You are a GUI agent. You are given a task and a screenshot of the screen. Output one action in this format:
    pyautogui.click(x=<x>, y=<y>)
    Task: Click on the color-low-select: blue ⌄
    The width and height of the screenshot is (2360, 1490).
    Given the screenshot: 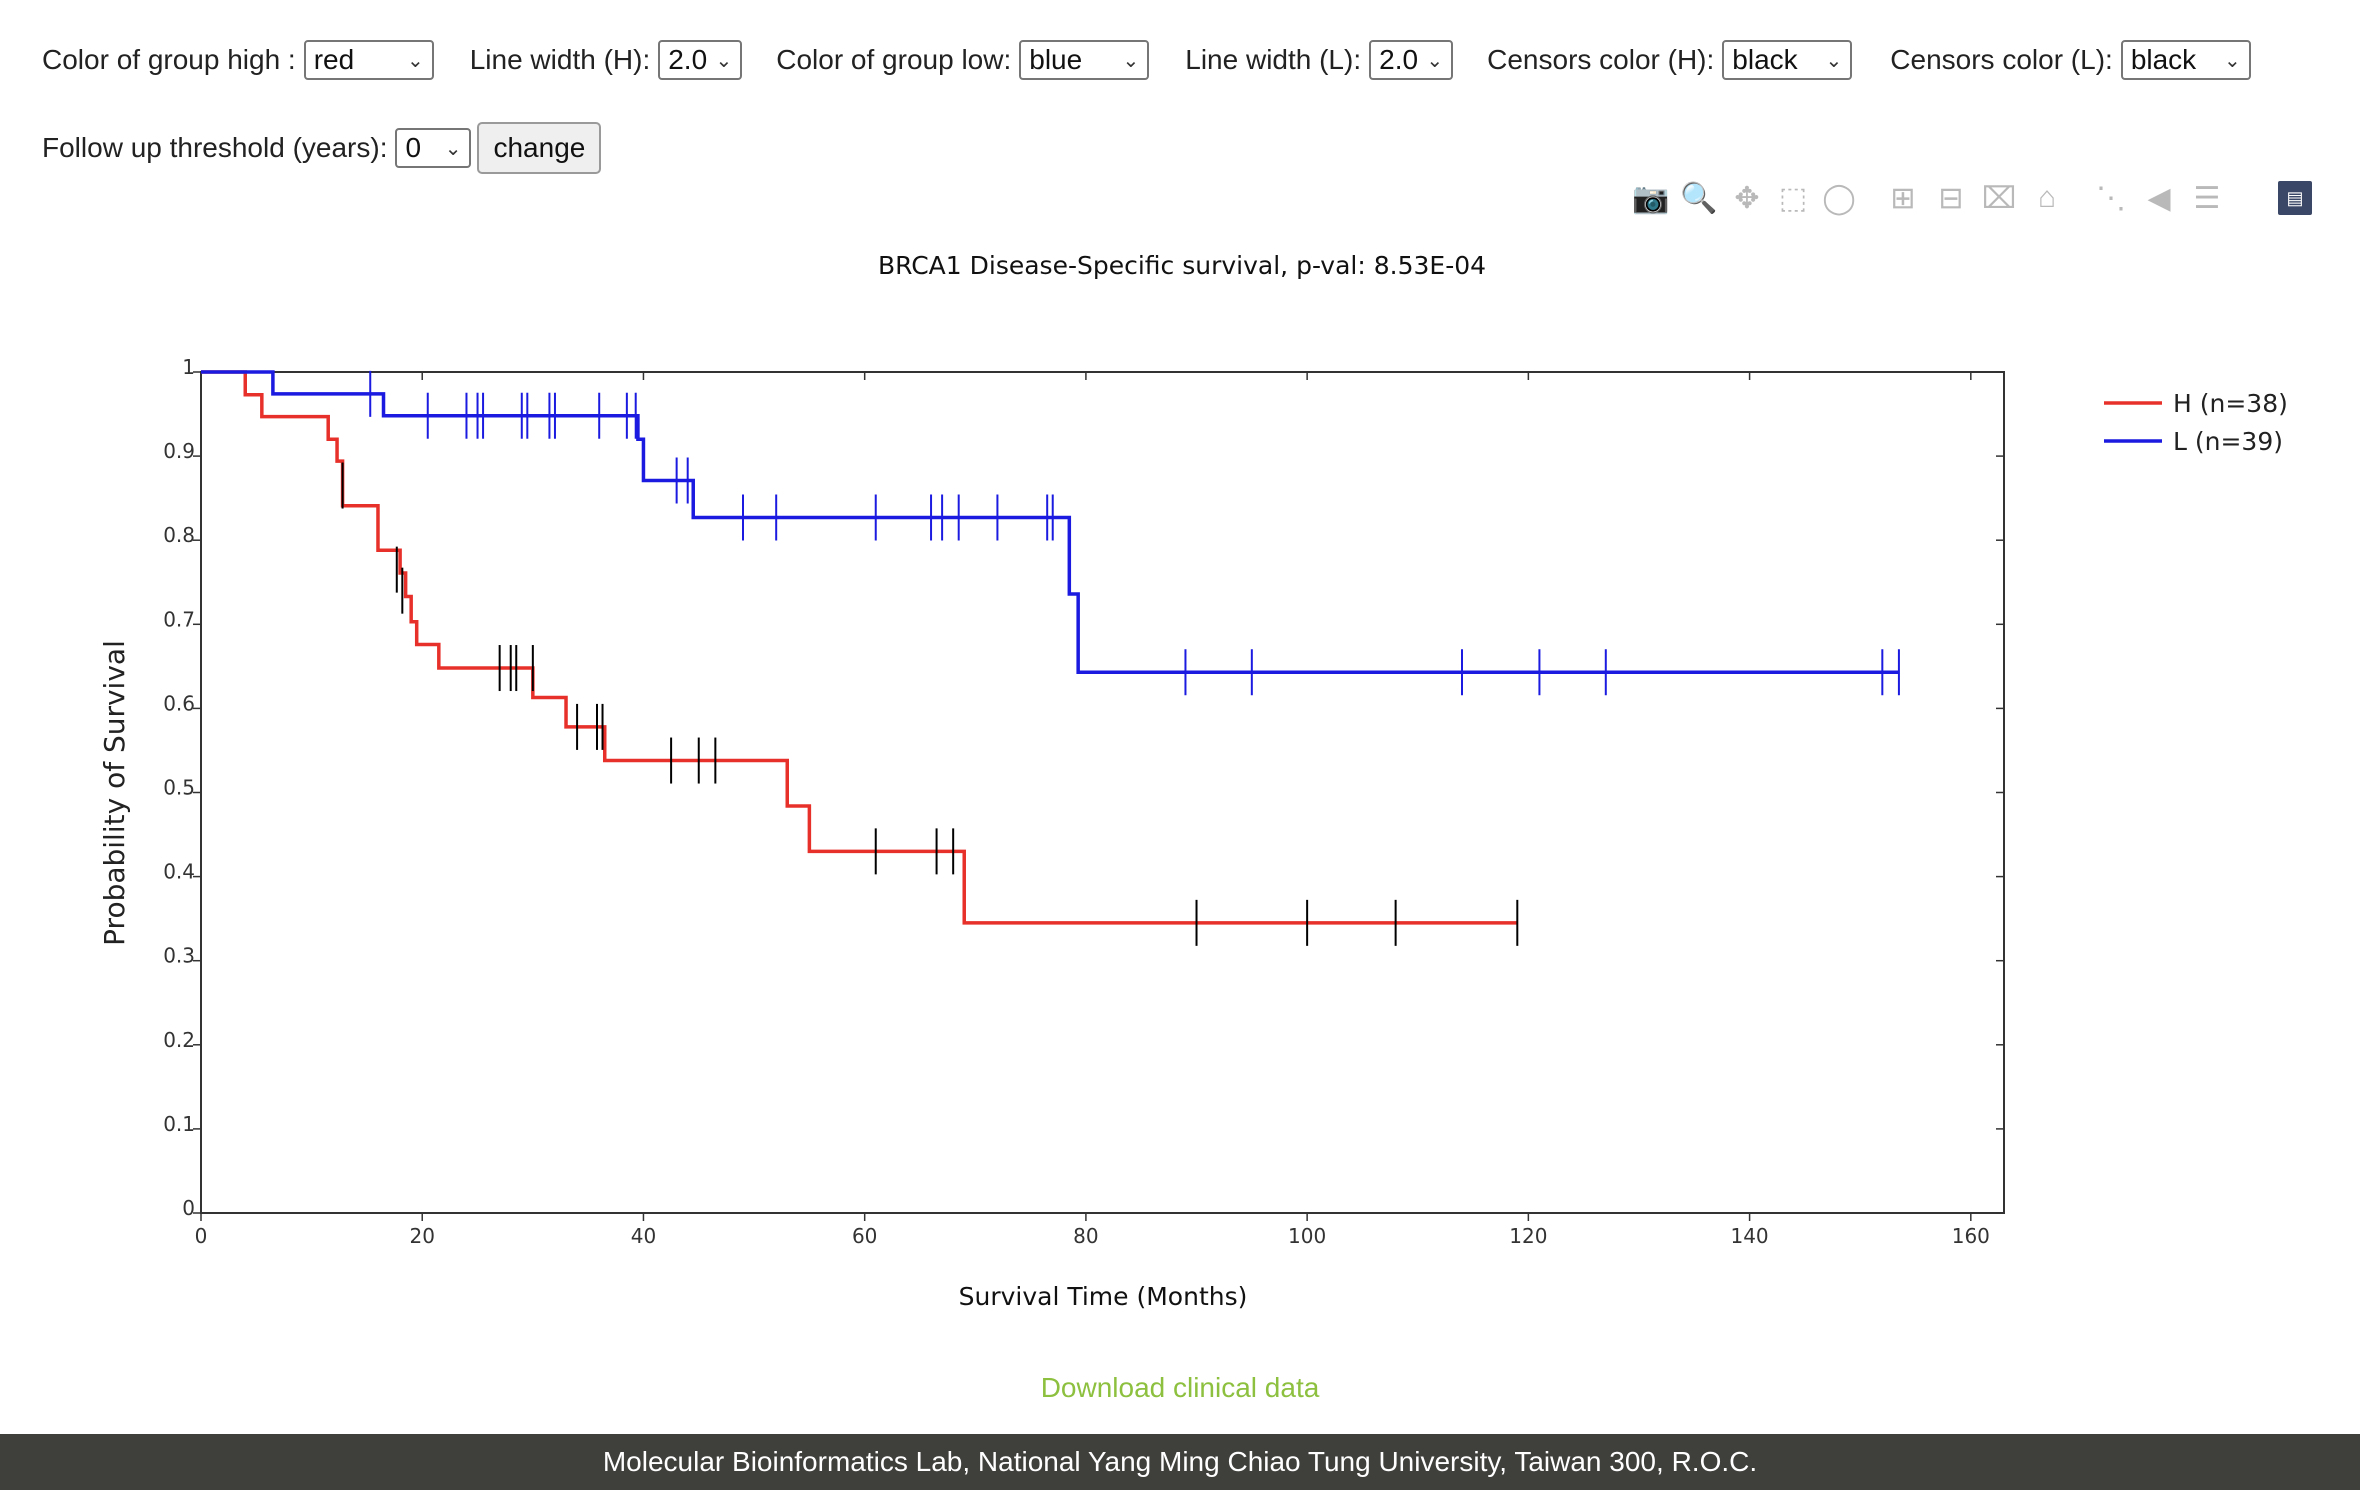 What is the action you would take?
    pyautogui.click(x=1084, y=60)
    